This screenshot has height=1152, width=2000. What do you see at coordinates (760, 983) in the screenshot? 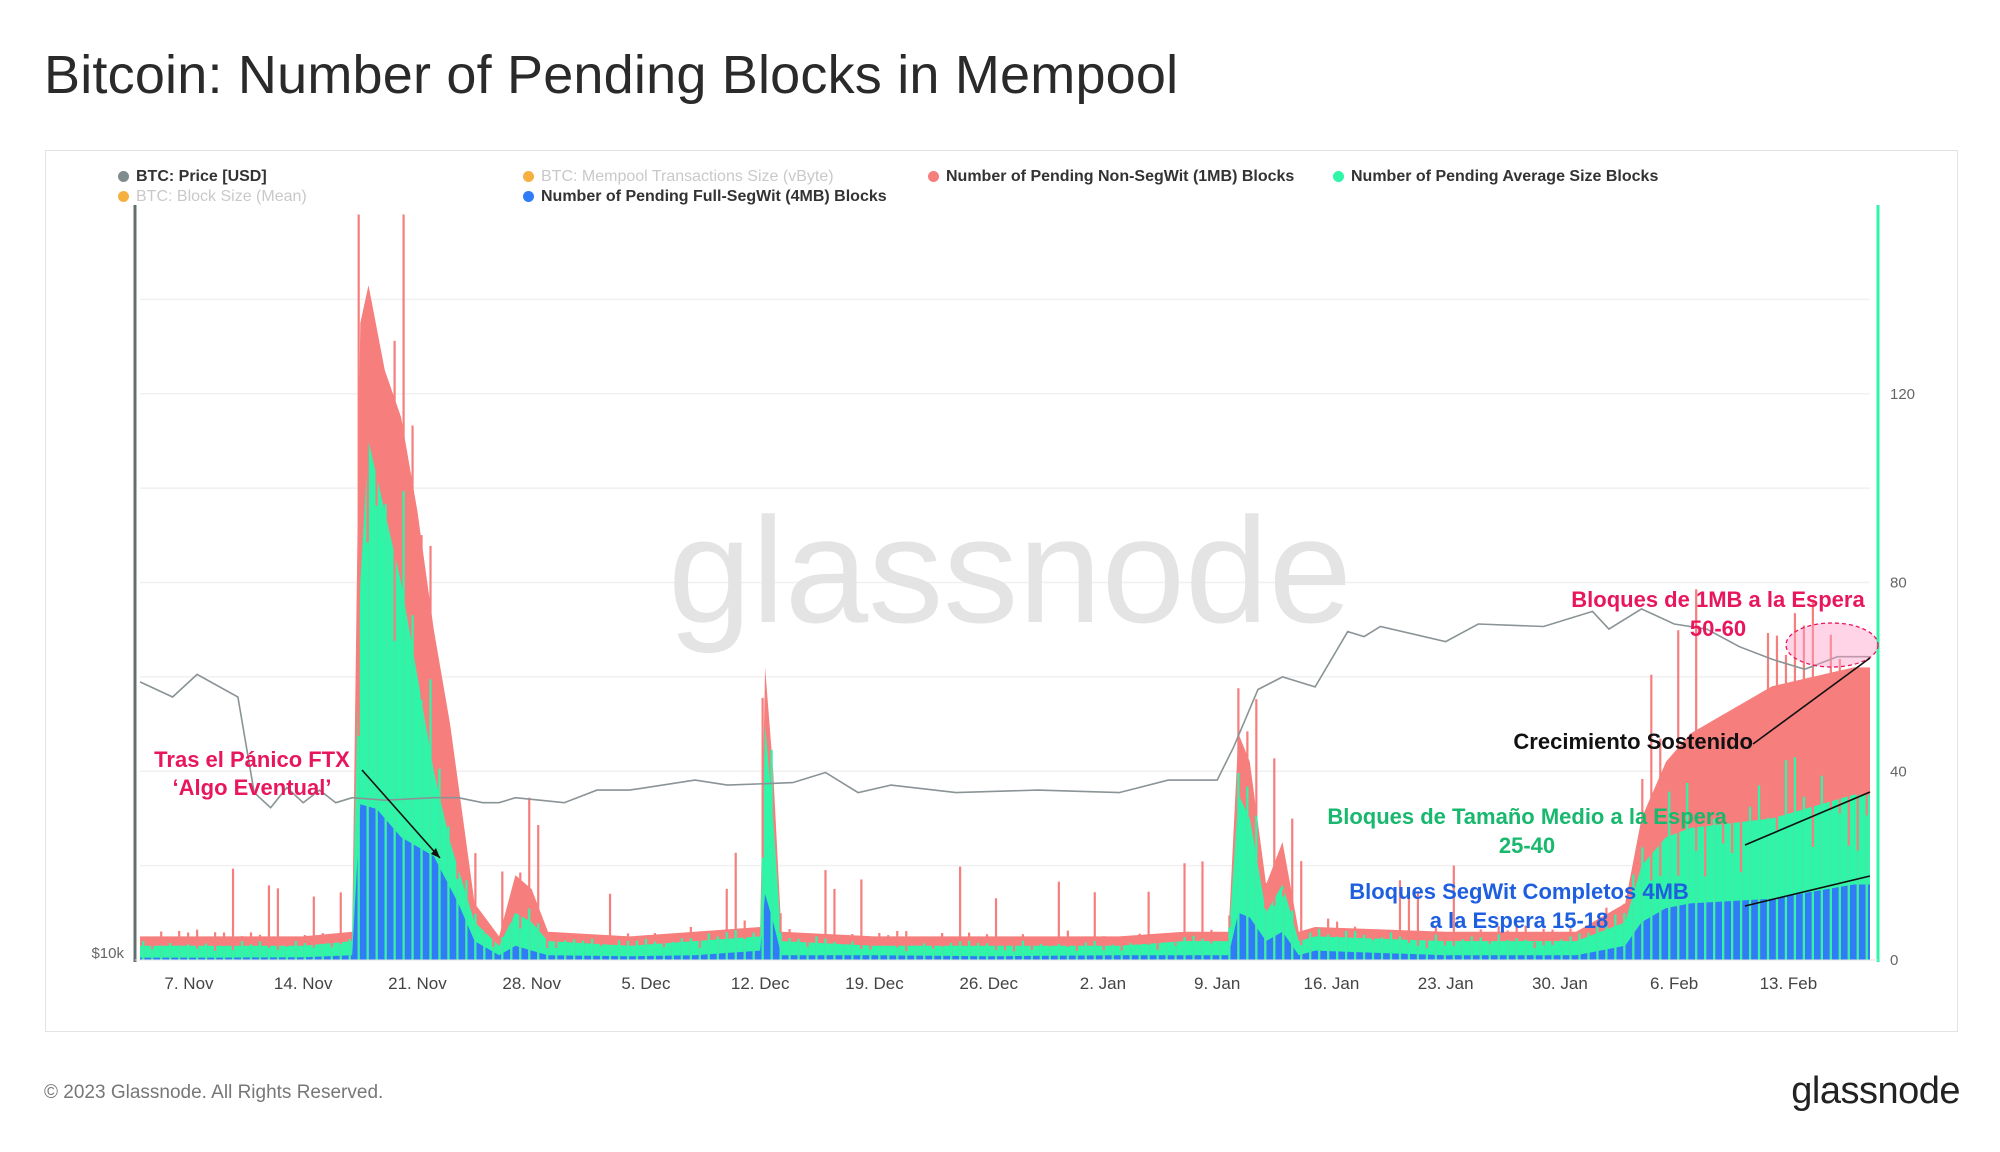
I see `x-tick-label: 12. Dec` at bounding box center [760, 983].